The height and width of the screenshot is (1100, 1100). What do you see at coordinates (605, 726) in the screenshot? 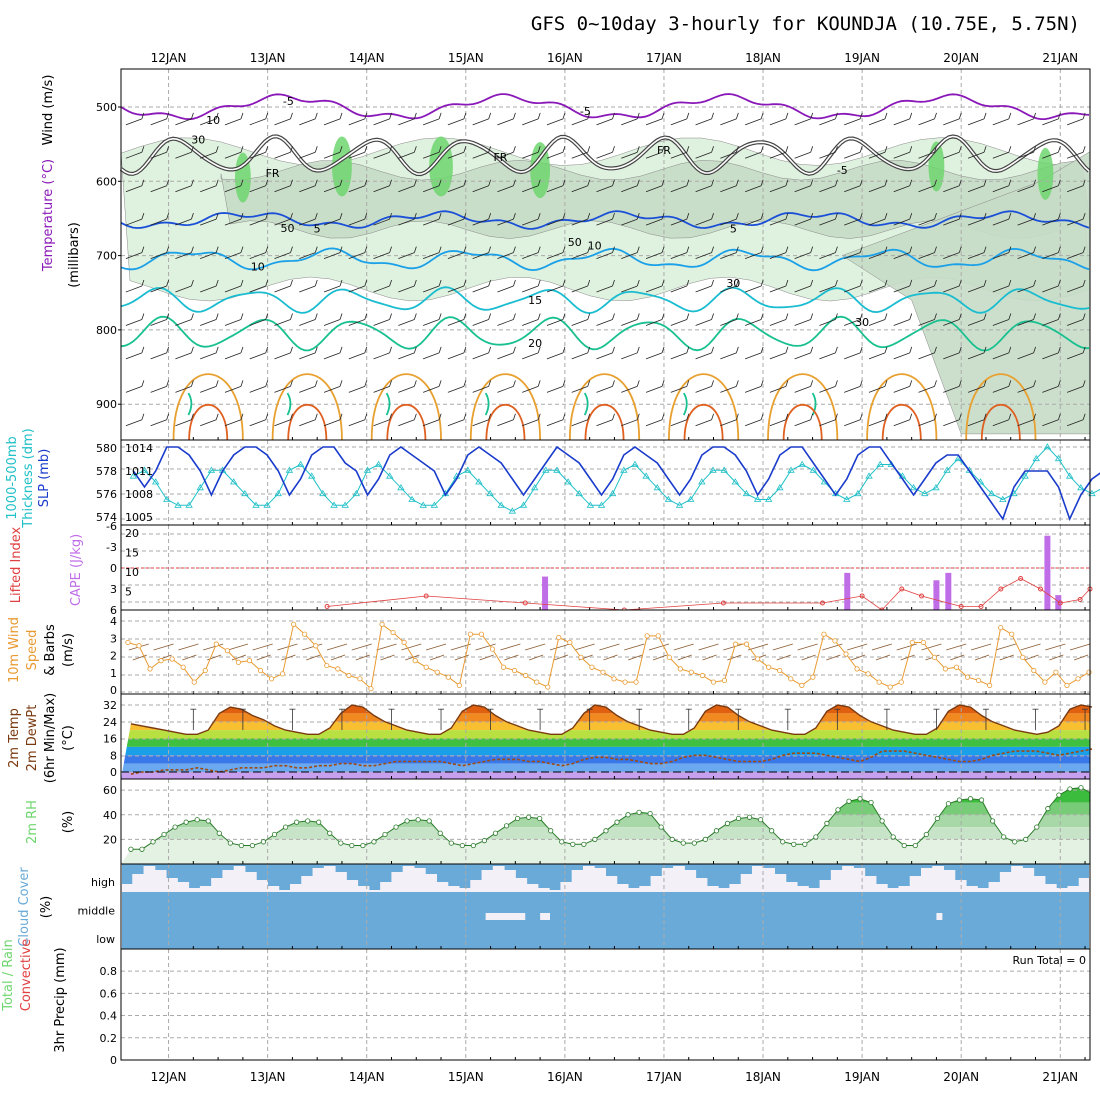
I see `temp-band` at bounding box center [605, 726].